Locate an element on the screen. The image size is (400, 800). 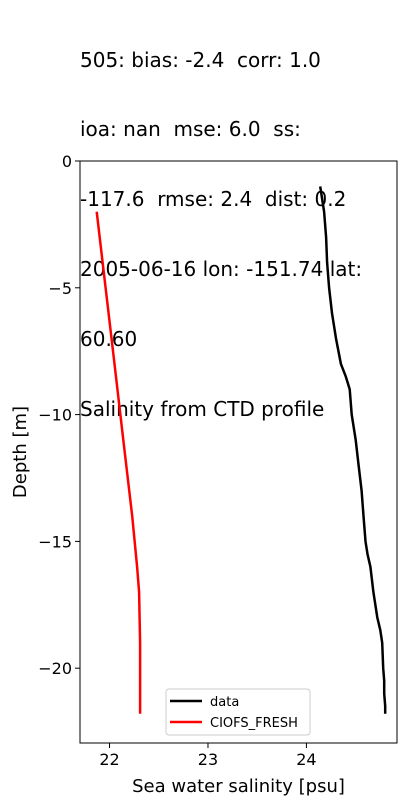
y-axis-label: Depth [m] is located at coordinates (20, 452).